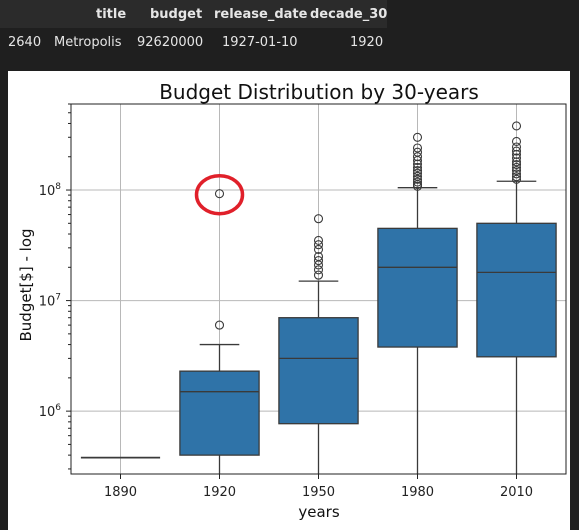  What do you see at coordinates (319, 92) in the screenshot?
I see `chart-title: Budget Distribution by 30-years` at bounding box center [319, 92].